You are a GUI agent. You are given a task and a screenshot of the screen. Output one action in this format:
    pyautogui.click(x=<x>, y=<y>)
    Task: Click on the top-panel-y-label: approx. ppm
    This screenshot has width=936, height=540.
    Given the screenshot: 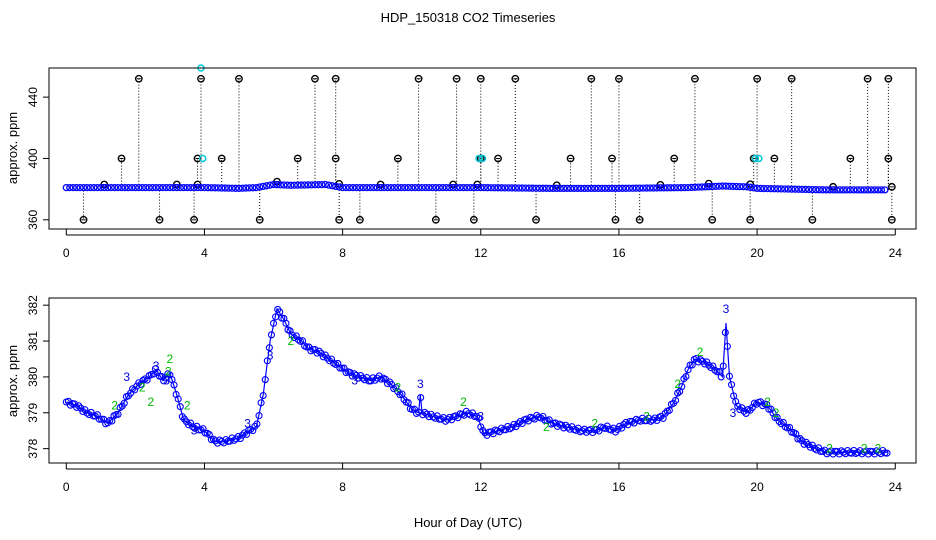 What is the action you would take?
    pyautogui.click(x=12, y=148)
    